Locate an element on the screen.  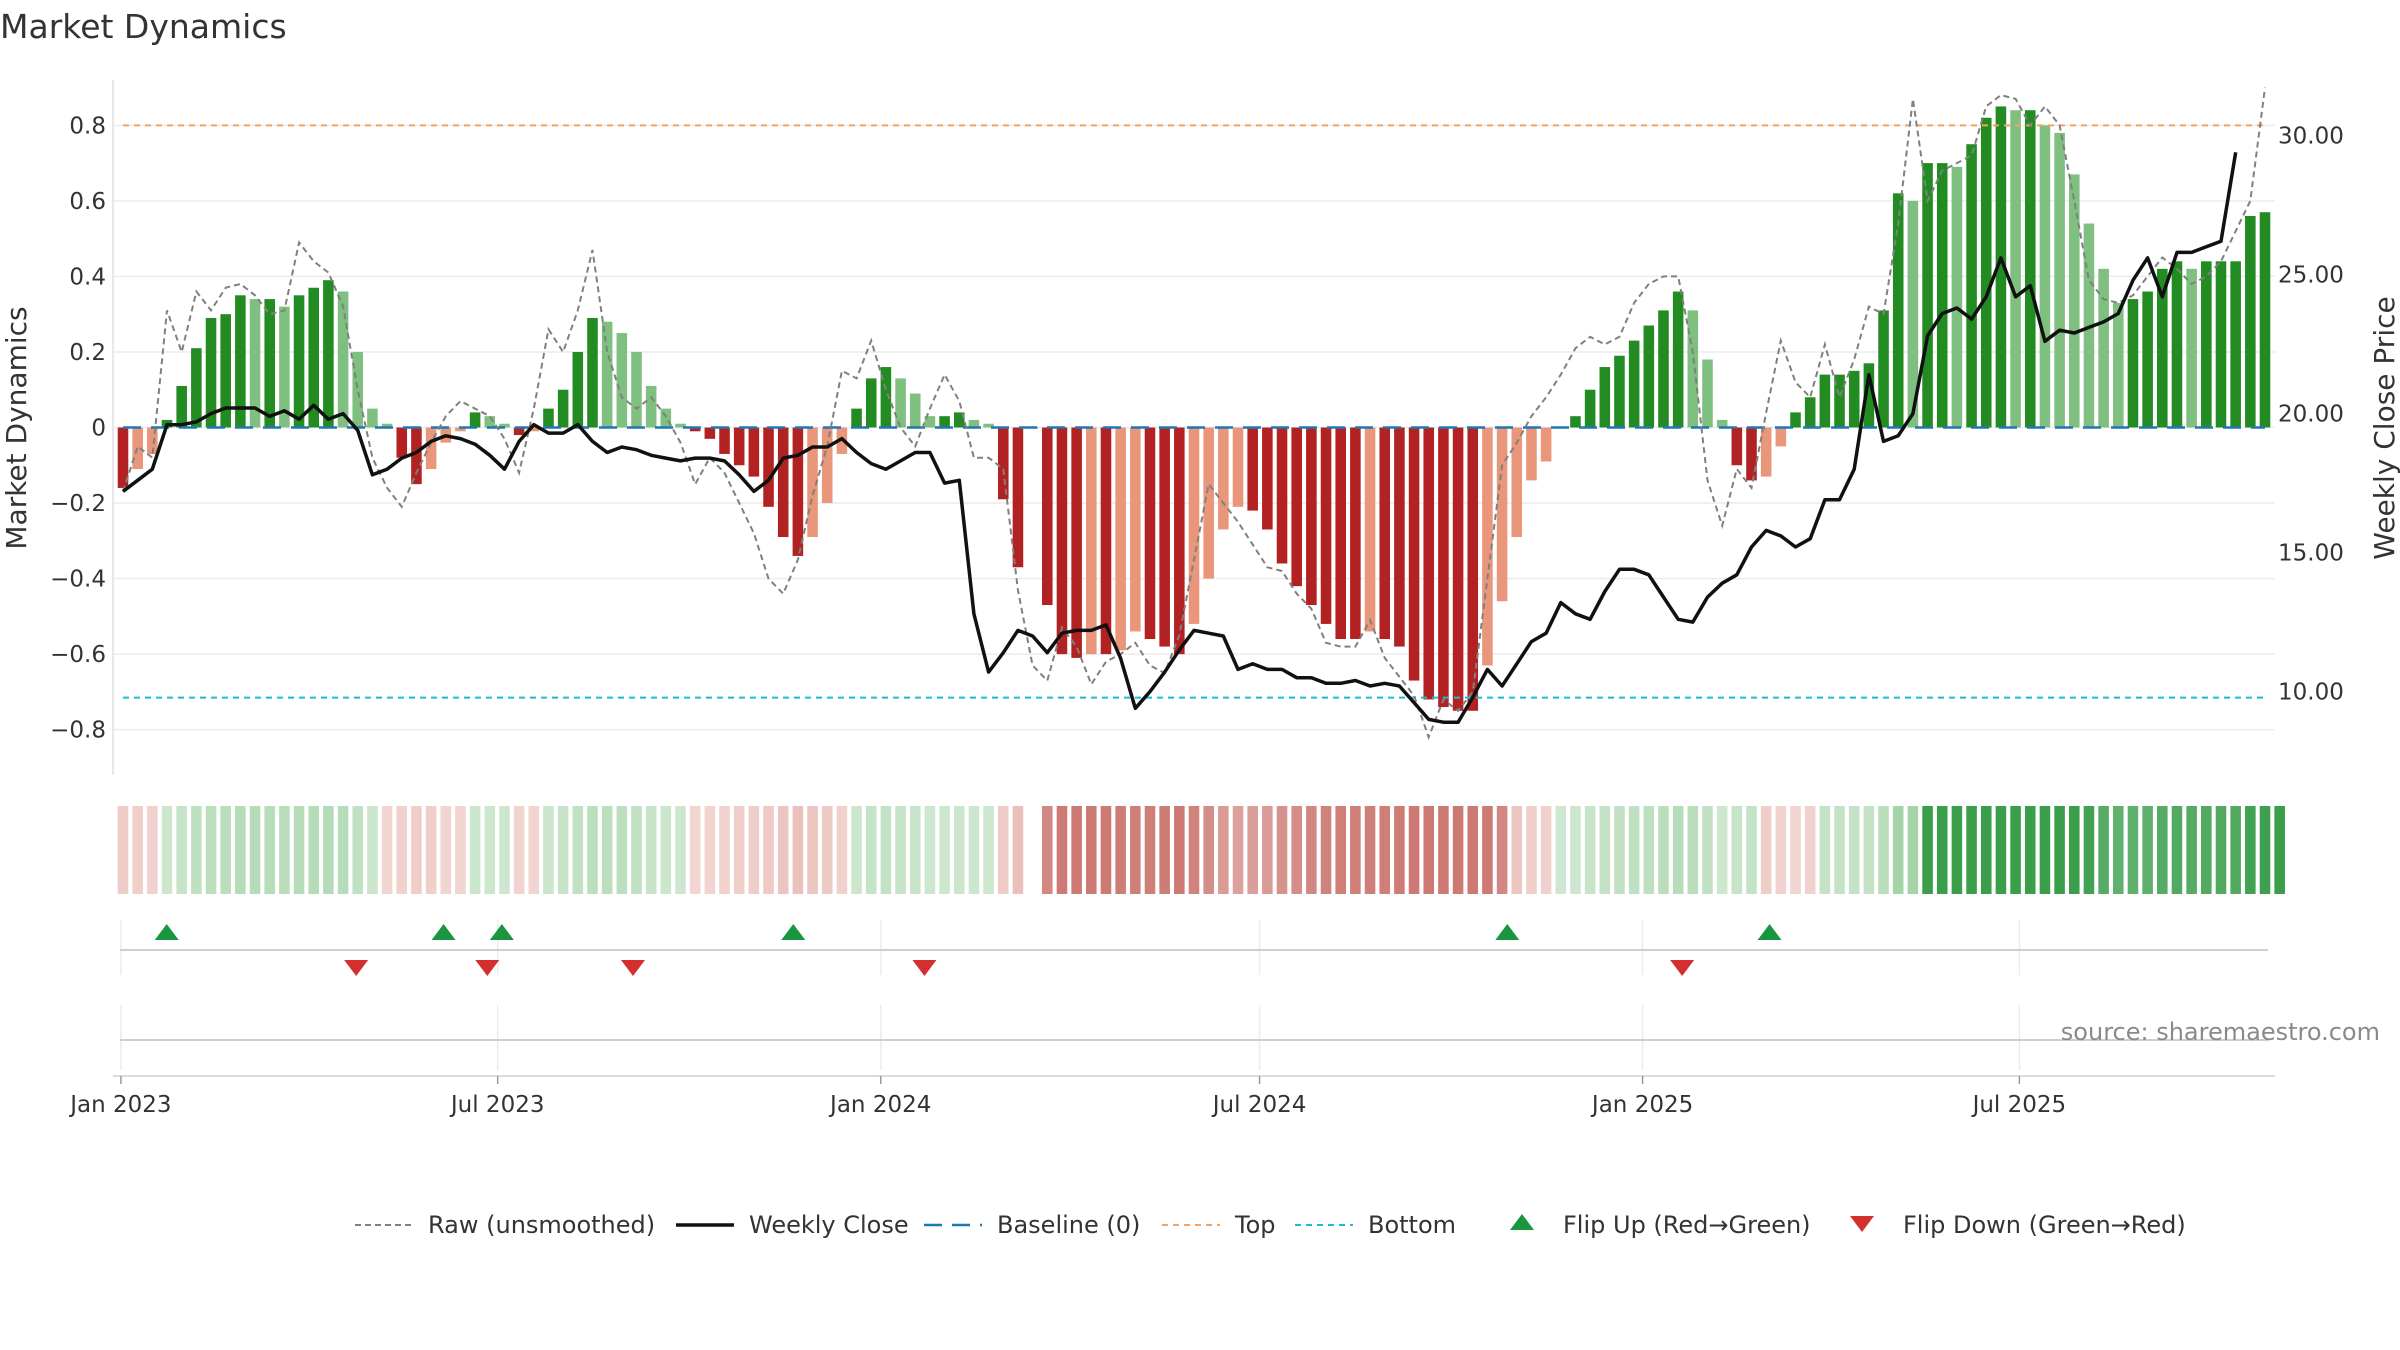
legend-label: Weekly Close is located at coordinates (829, 1225).